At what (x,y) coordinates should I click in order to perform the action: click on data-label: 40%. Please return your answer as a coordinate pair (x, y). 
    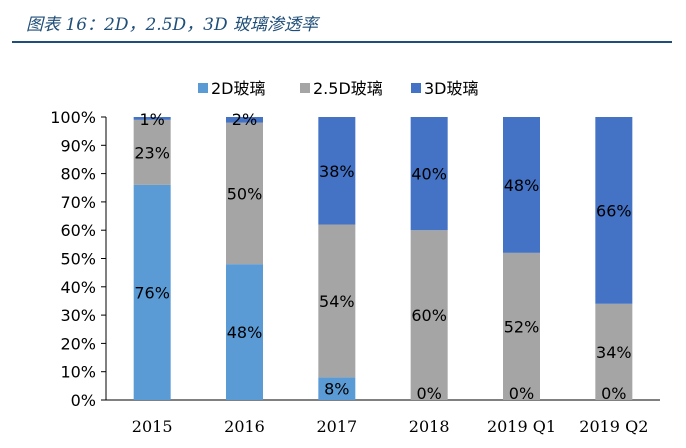
    Looking at the image, I should click on (429, 174).